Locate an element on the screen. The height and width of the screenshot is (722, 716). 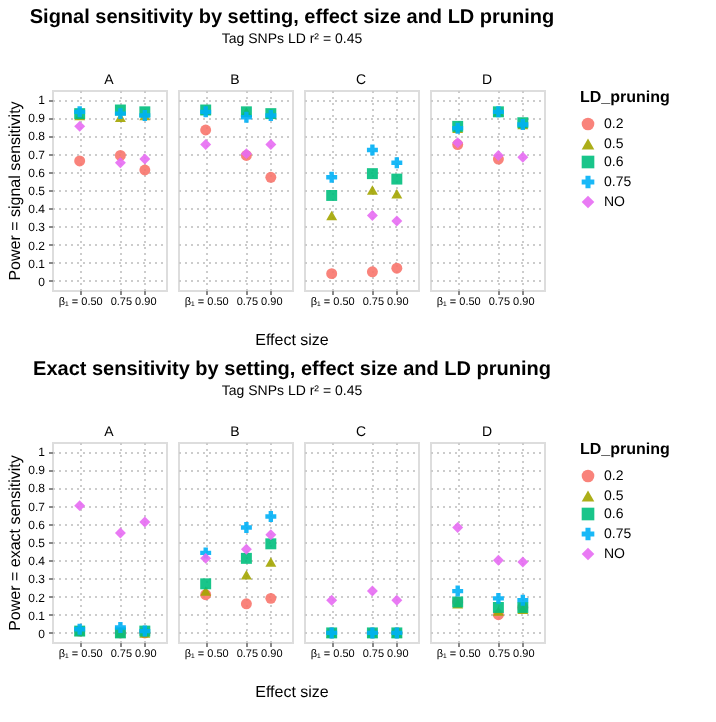
text: Signal sensitivity by setting, effect size and LD pruning is located at coordinates (292, 18).